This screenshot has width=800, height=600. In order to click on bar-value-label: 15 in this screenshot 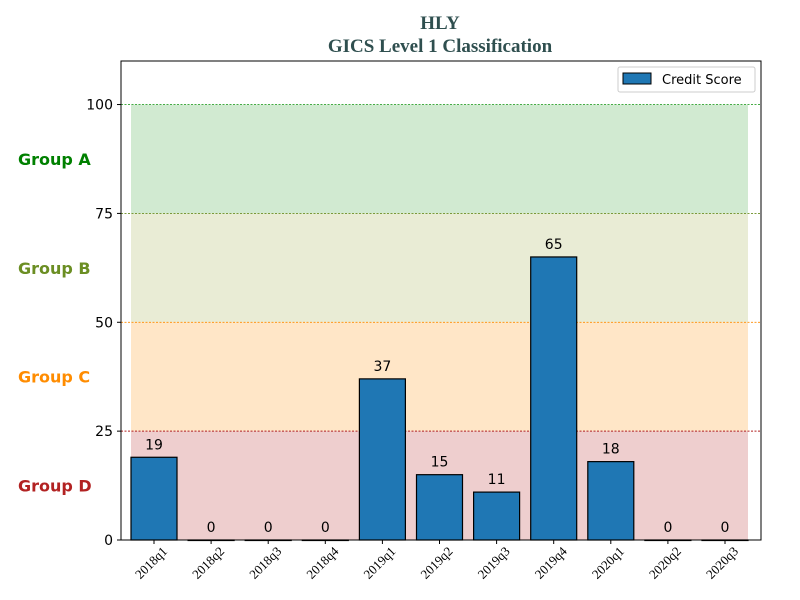, I will do `click(440, 463)`.